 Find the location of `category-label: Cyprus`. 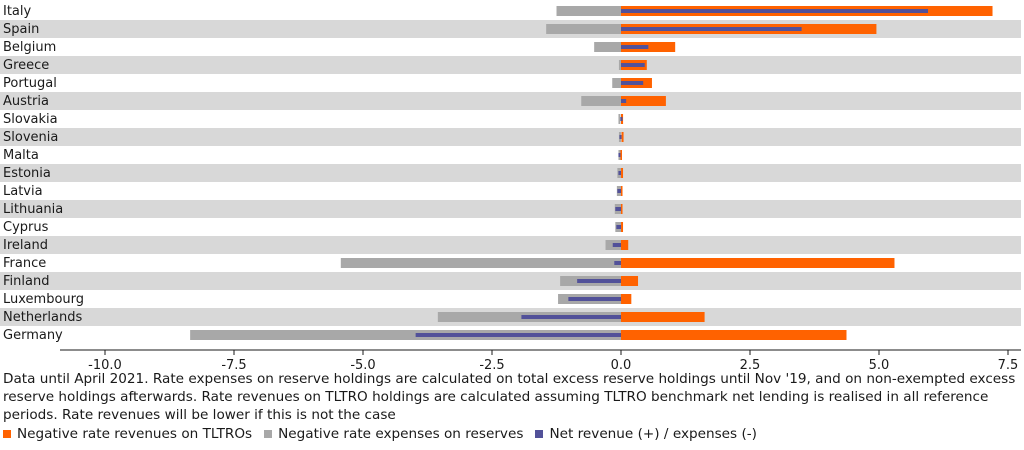

category-label: Cyprus is located at coordinates (26, 227).